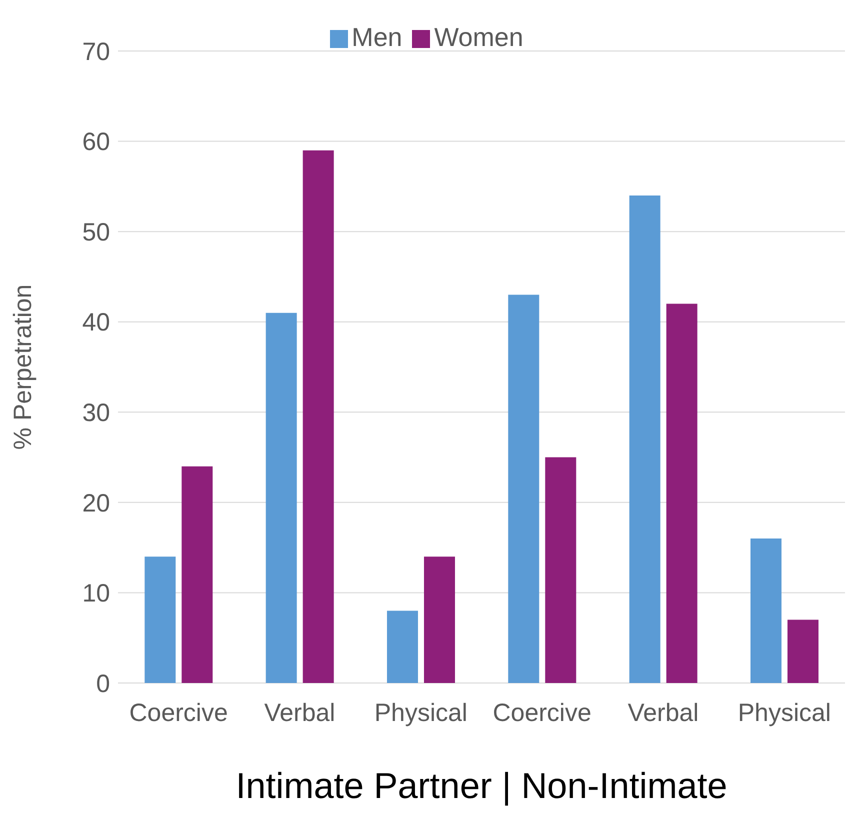  Describe the element at coordinates (482, 785) in the screenshot. I see `x-axis-title: Intimate Partner | Non-Intimate` at that location.